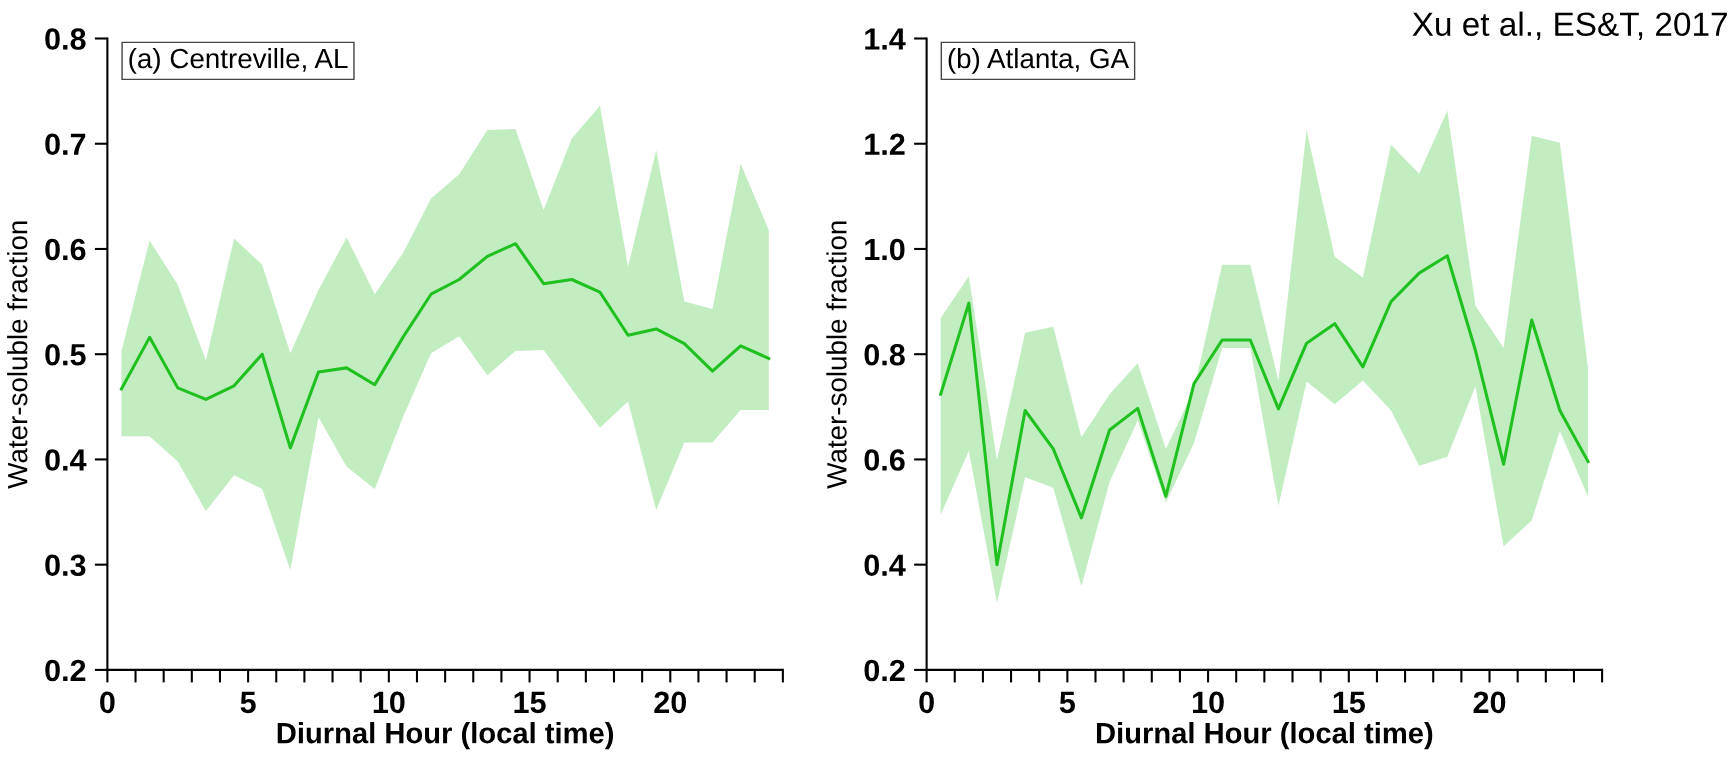 This screenshot has width=1732, height=770. Describe the element at coordinates (885, 144) in the screenshot. I see `y-tick-label: 1.2` at that location.